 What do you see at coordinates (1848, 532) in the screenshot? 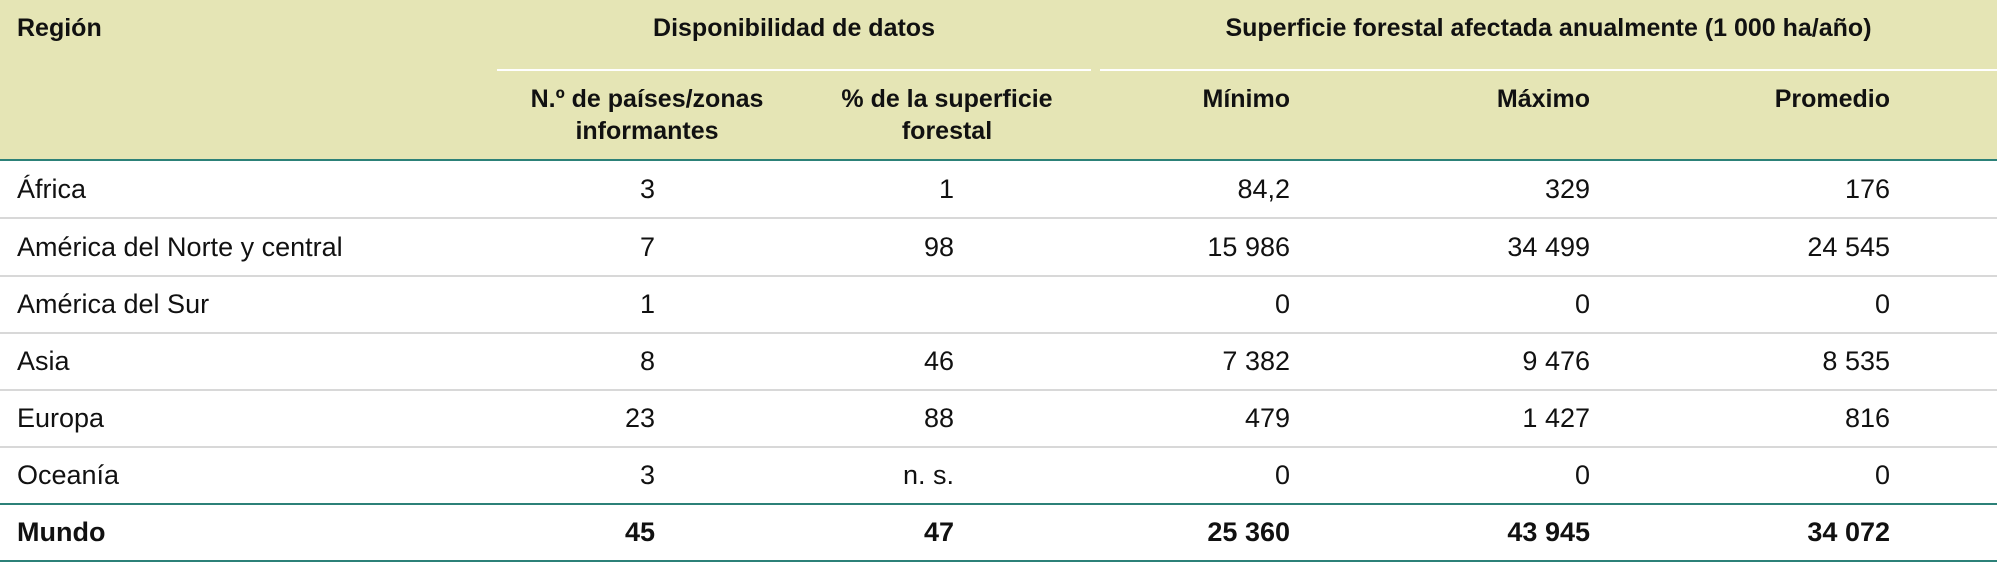
I see `cell-avg: 34 072` at bounding box center [1848, 532].